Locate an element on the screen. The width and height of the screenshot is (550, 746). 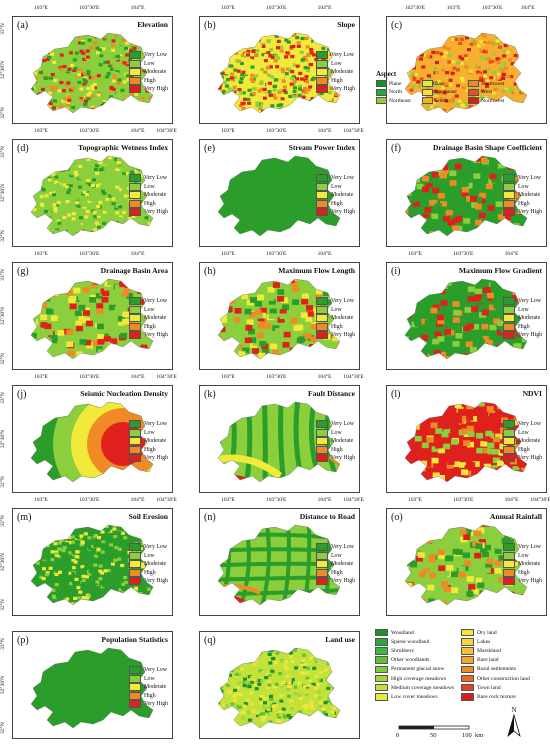
scale-bar-graphic is located at coordinates (434, 727).